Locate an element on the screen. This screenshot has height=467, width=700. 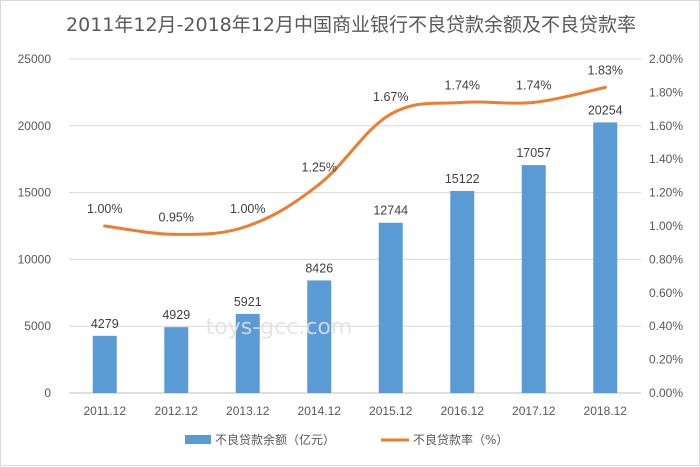
x-tick-label: 2016.12 is located at coordinates (463, 411).